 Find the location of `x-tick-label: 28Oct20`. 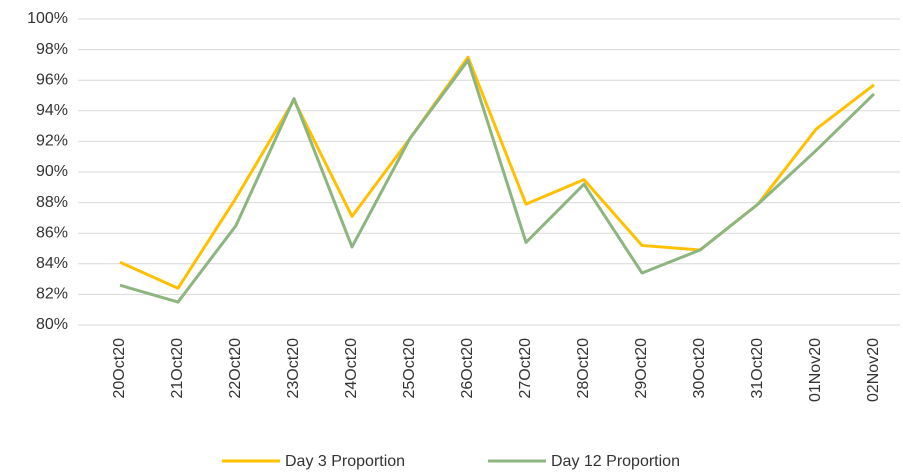

x-tick-label: 28Oct20 is located at coordinates (583, 368).